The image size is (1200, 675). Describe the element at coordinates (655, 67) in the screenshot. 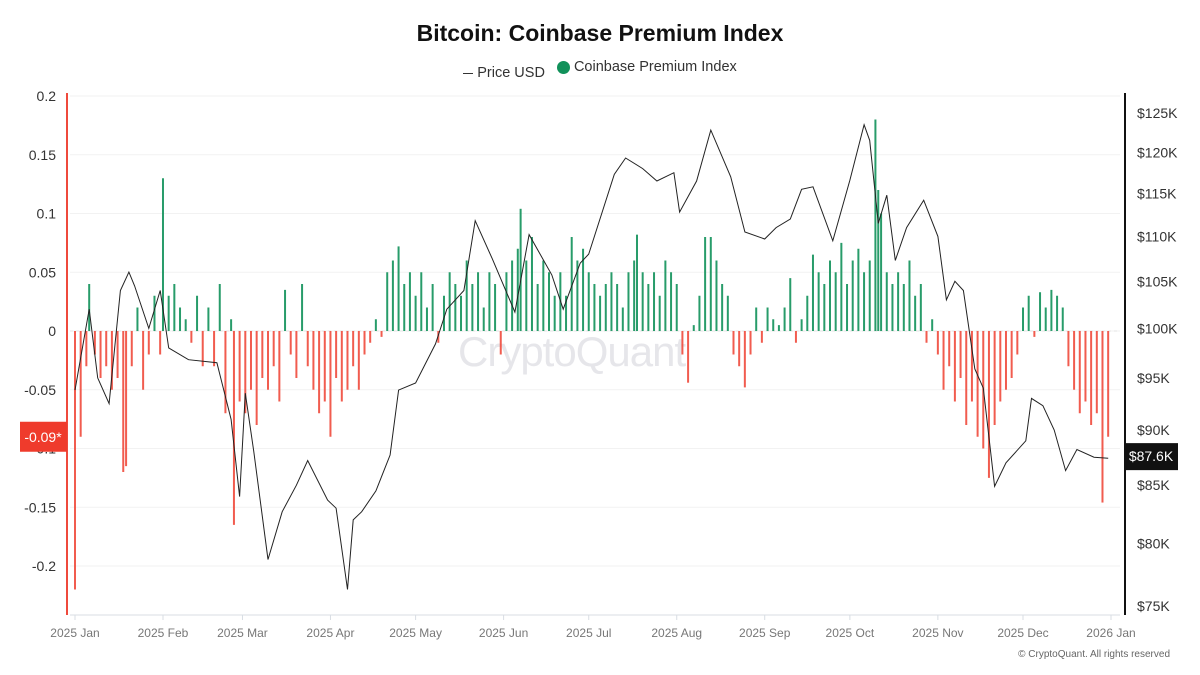

I see `legend-label-premium: Coinbase Premium Index` at that location.